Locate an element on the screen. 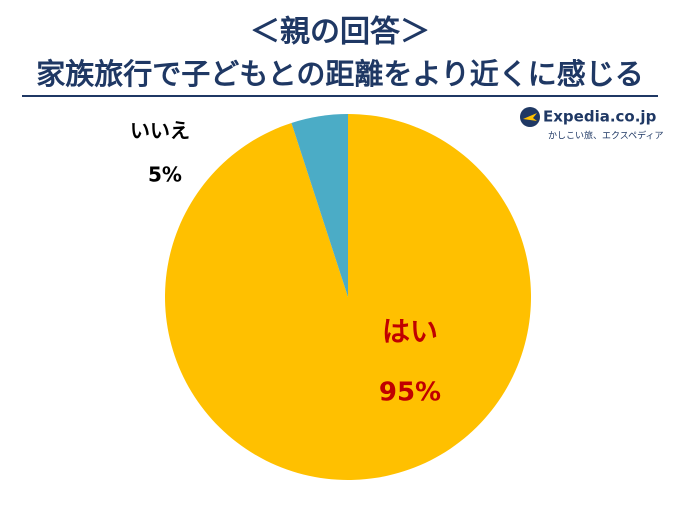 The height and width of the screenshot is (508, 679). value-label: 95% is located at coordinates (410, 393).